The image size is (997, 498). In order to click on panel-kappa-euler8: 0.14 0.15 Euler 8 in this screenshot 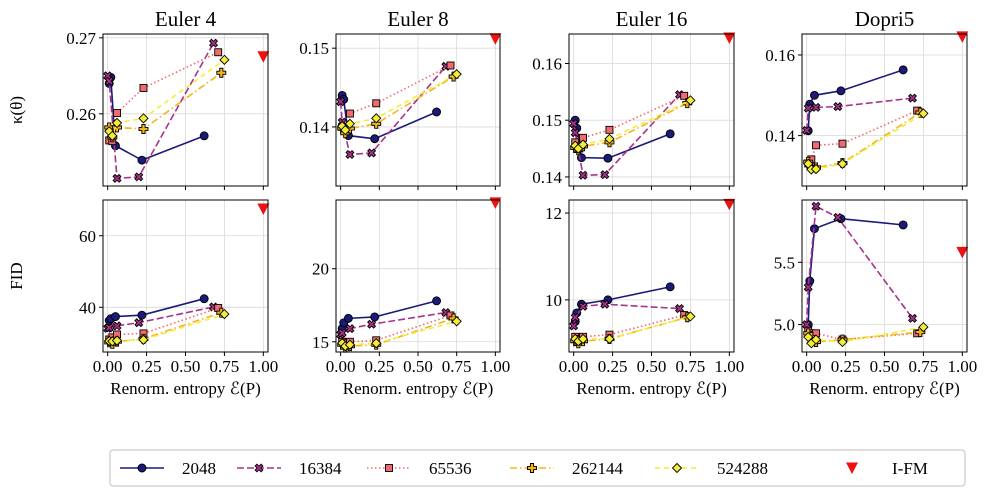, I will do `click(400, 98)`.